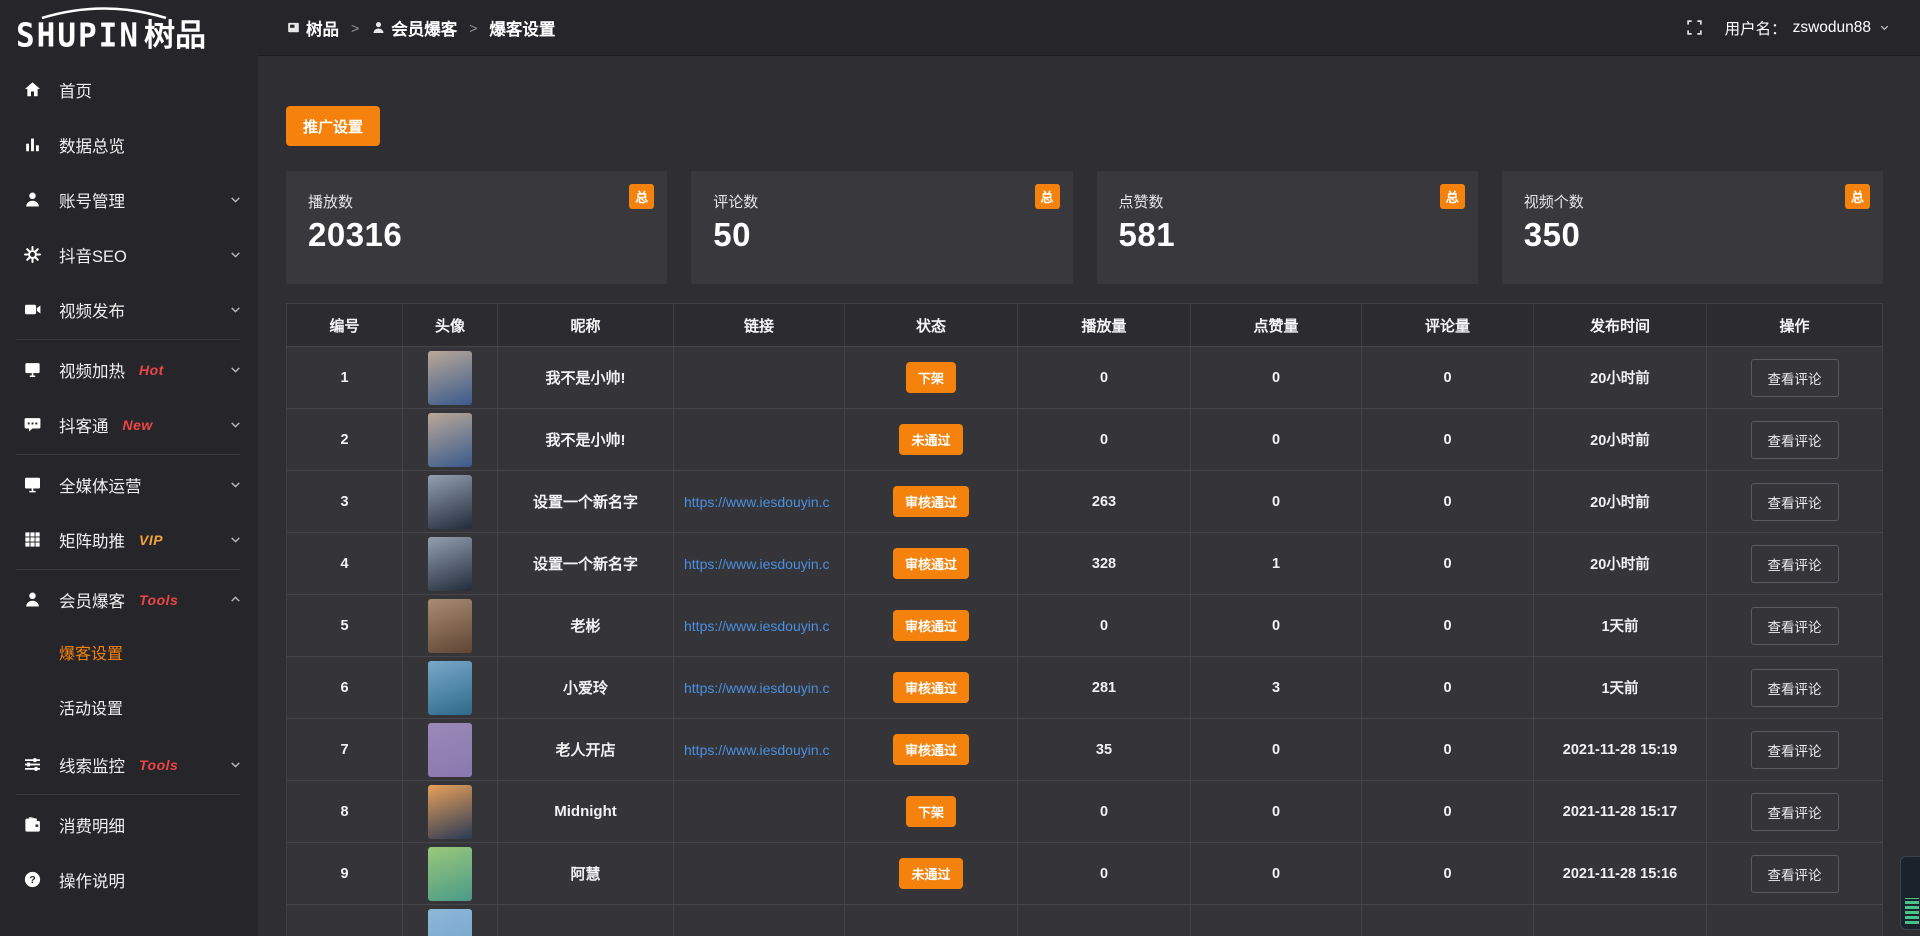 The width and height of the screenshot is (1920, 936). What do you see at coordinates (32, 310) in the screenshot?
I see `video-camera-icon` at bounding box center [32, 310].